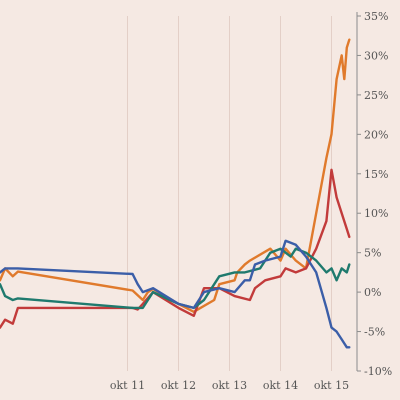 The height and width of the screenshot is (400, 400). What do you see at coordinates (376, 55) in the screenshot?
I see `y-tick-label: 30%` at bounding box center [376, 55].